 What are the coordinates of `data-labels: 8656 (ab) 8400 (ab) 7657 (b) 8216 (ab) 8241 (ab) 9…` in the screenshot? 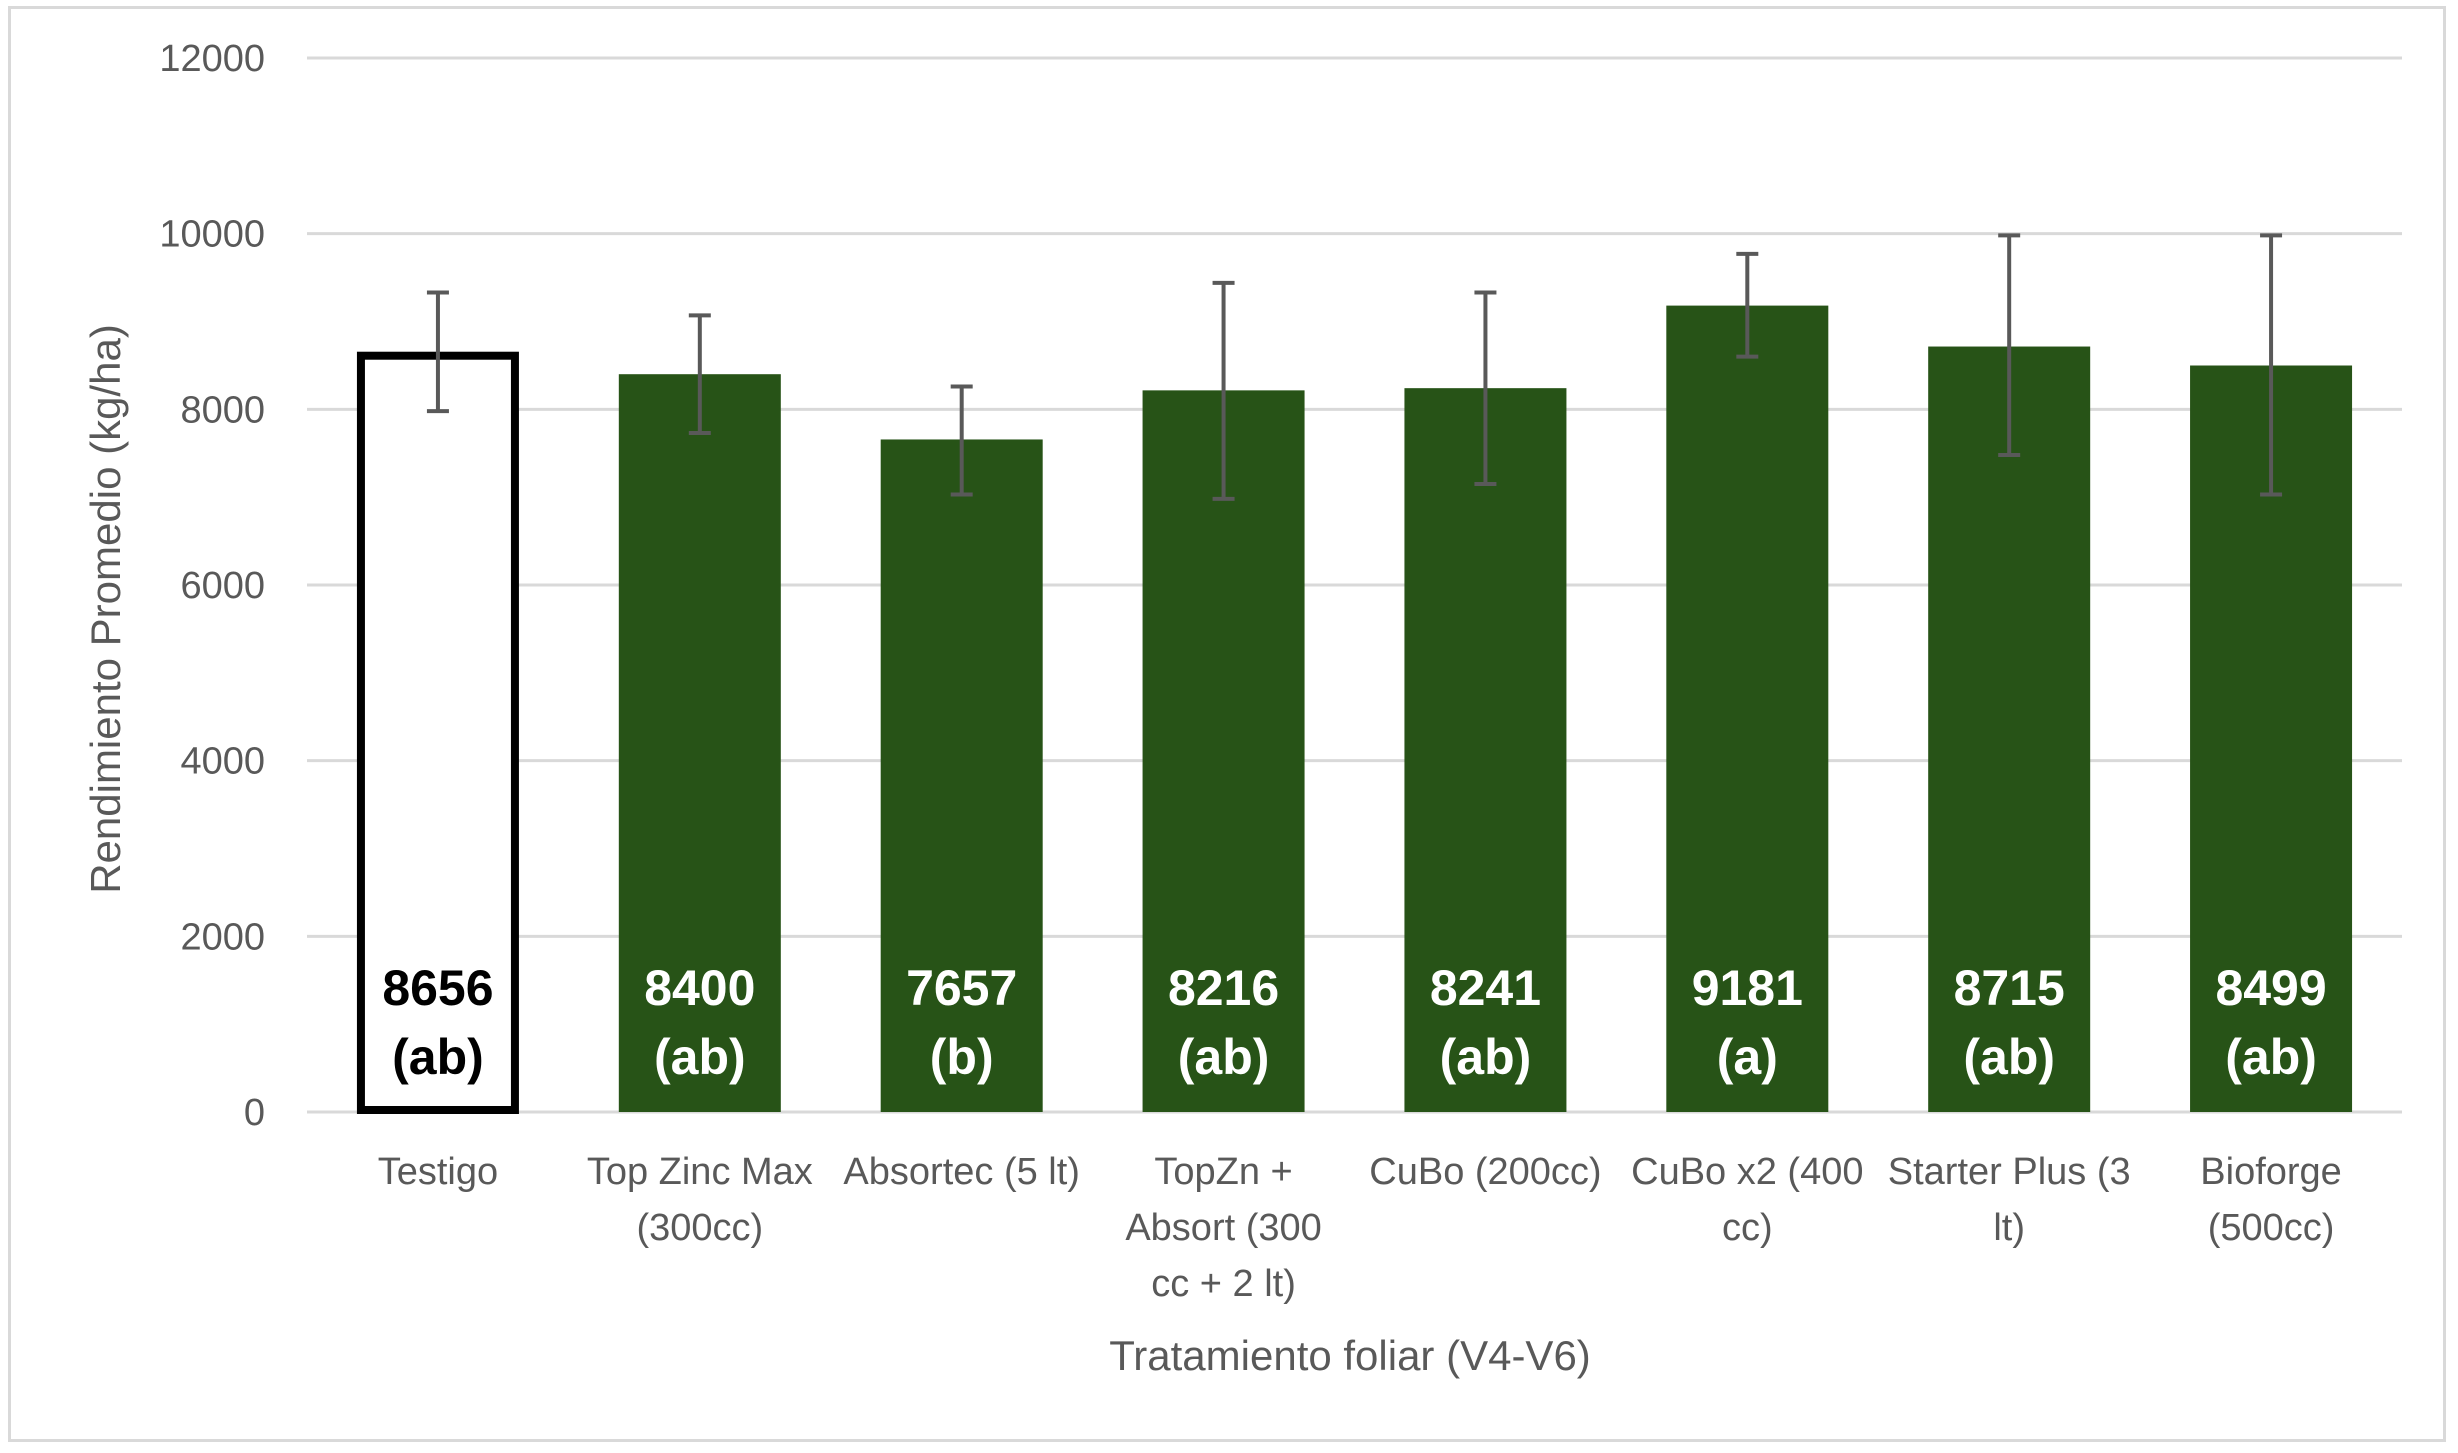 It's located at (1354, 1022).